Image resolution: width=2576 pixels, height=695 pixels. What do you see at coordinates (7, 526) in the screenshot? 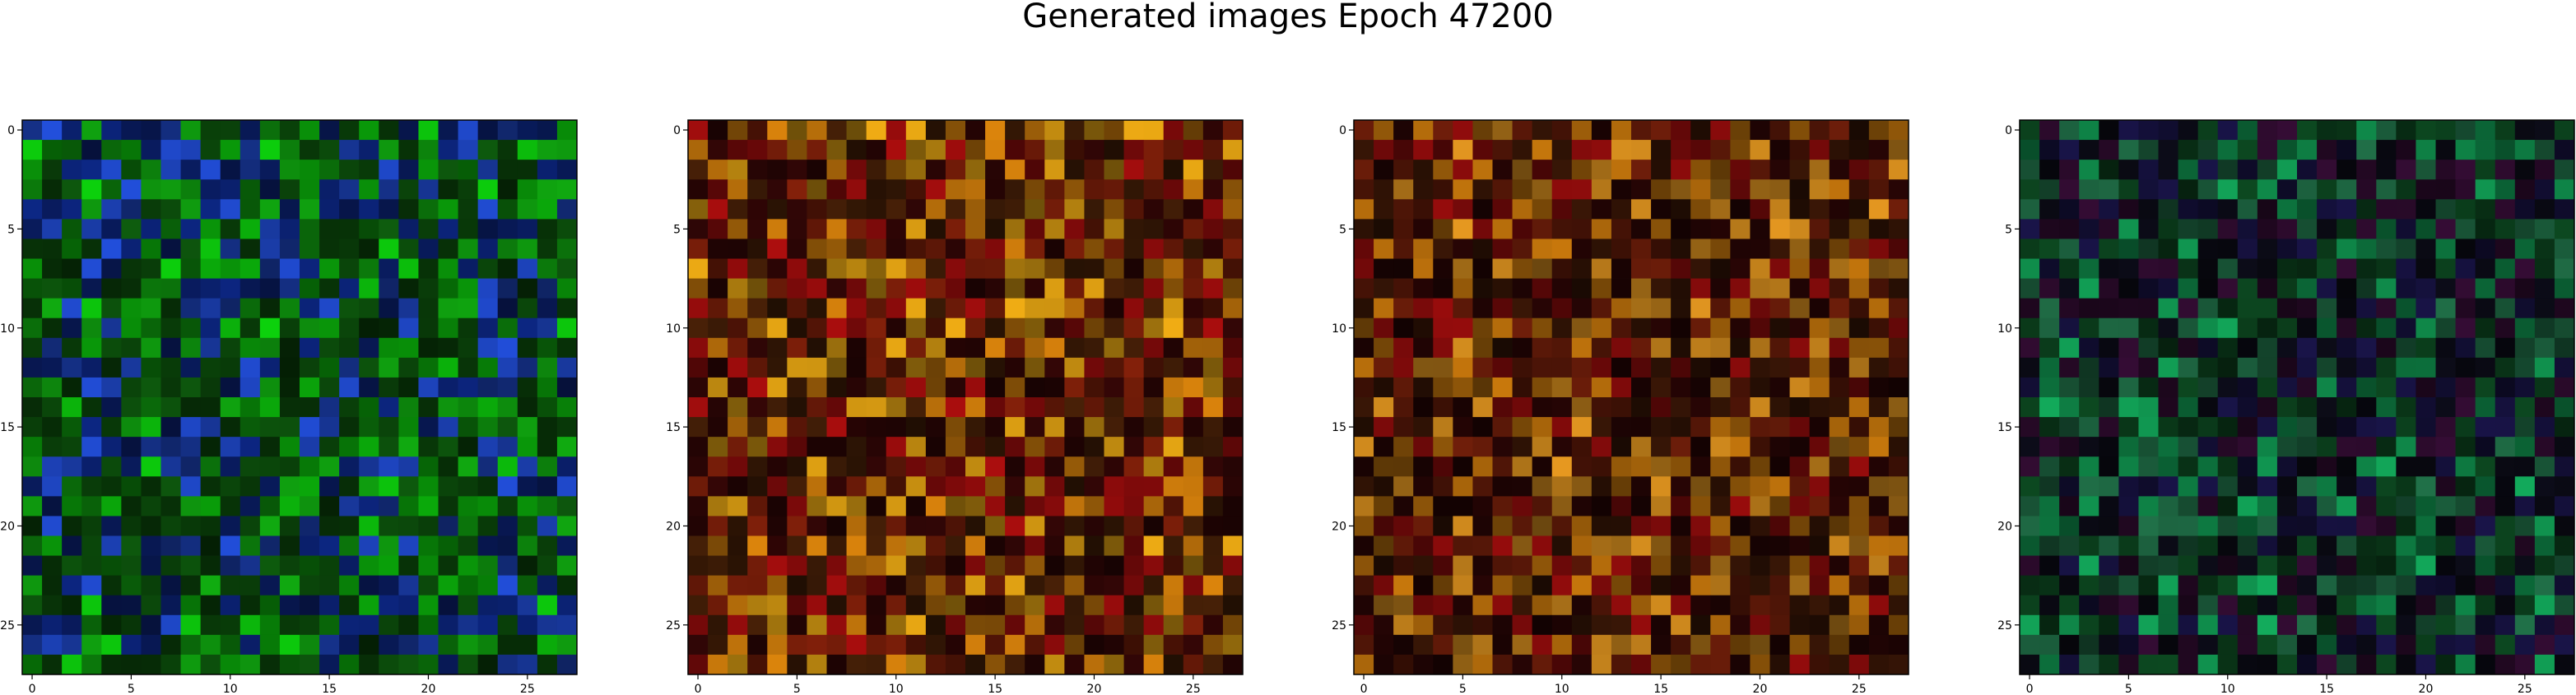
I see `y-tick-label: 20` at bounding box center [7, 526].